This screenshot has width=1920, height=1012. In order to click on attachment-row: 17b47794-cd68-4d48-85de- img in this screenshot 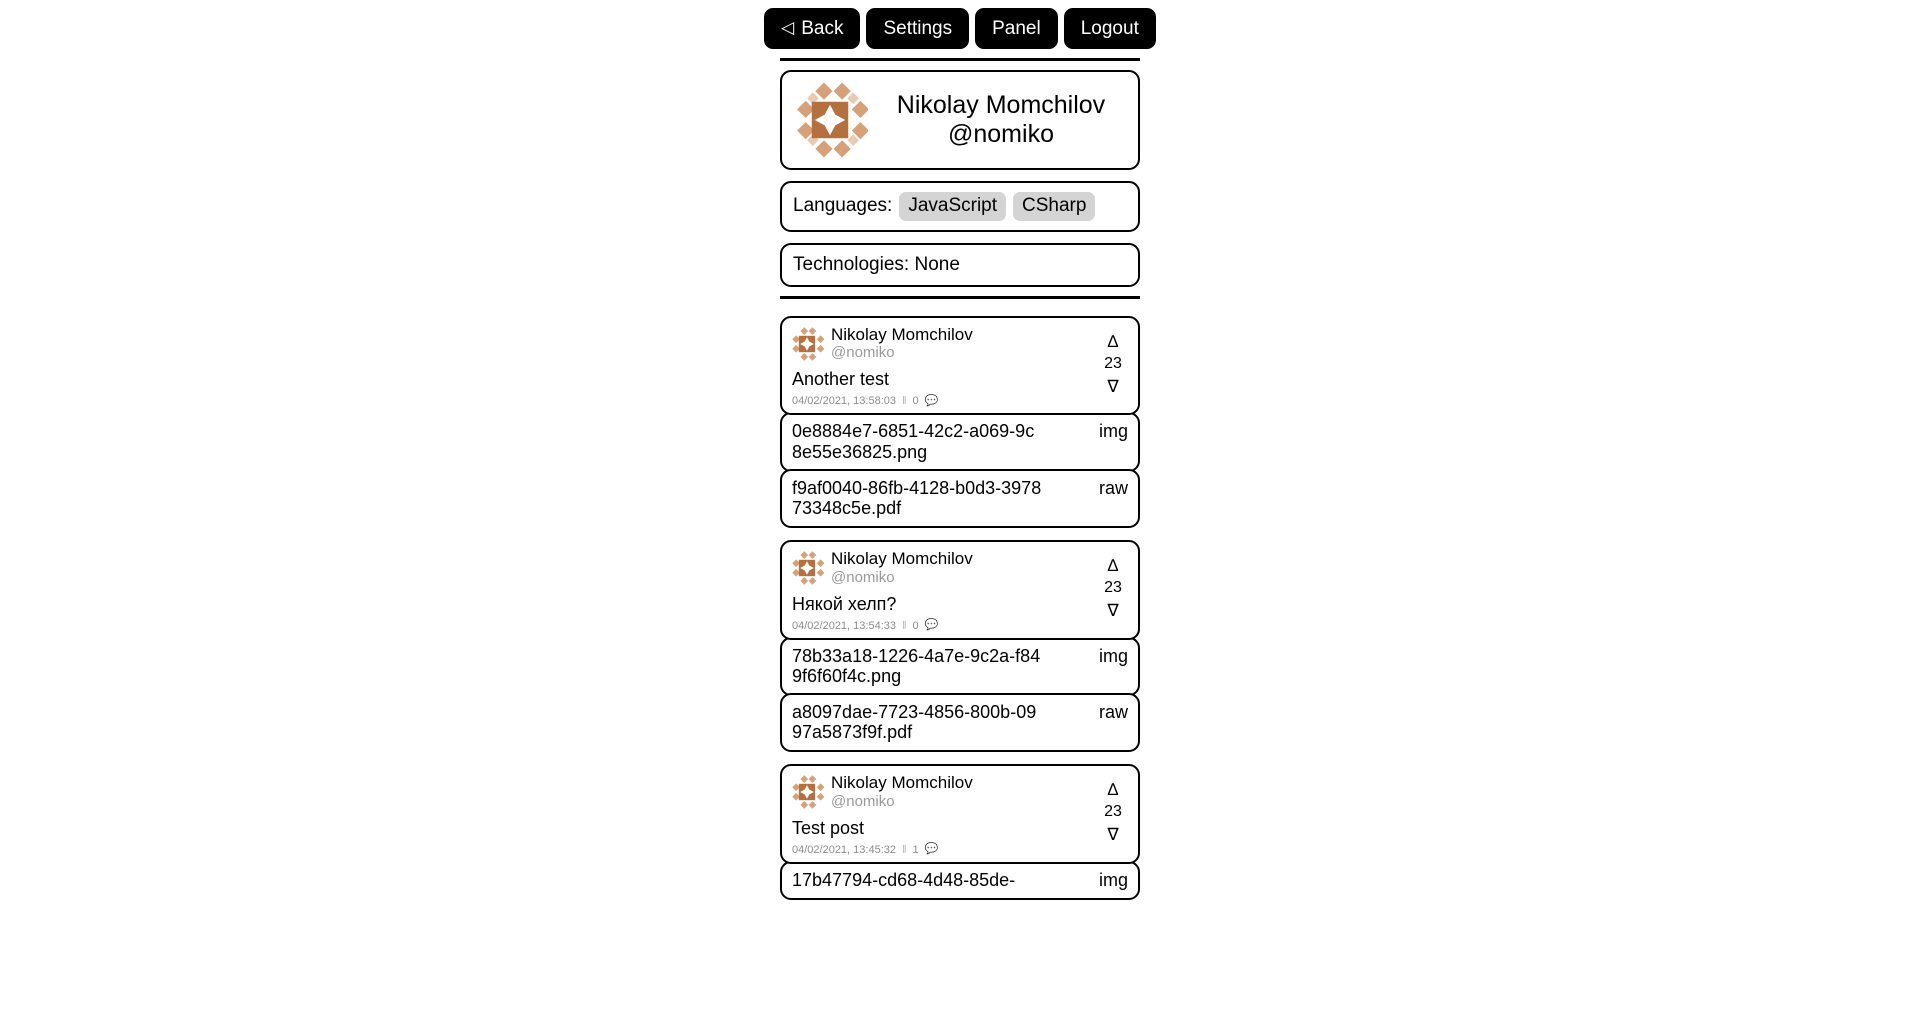, I will do `click(960, 880)`.